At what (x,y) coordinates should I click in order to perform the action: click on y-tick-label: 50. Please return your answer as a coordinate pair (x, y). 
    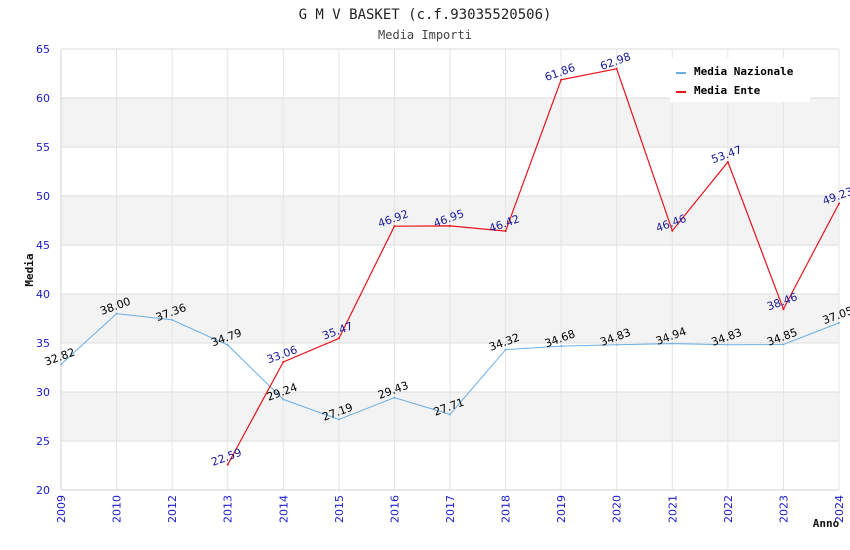
    Looking at the image, I should click on (43, 196).